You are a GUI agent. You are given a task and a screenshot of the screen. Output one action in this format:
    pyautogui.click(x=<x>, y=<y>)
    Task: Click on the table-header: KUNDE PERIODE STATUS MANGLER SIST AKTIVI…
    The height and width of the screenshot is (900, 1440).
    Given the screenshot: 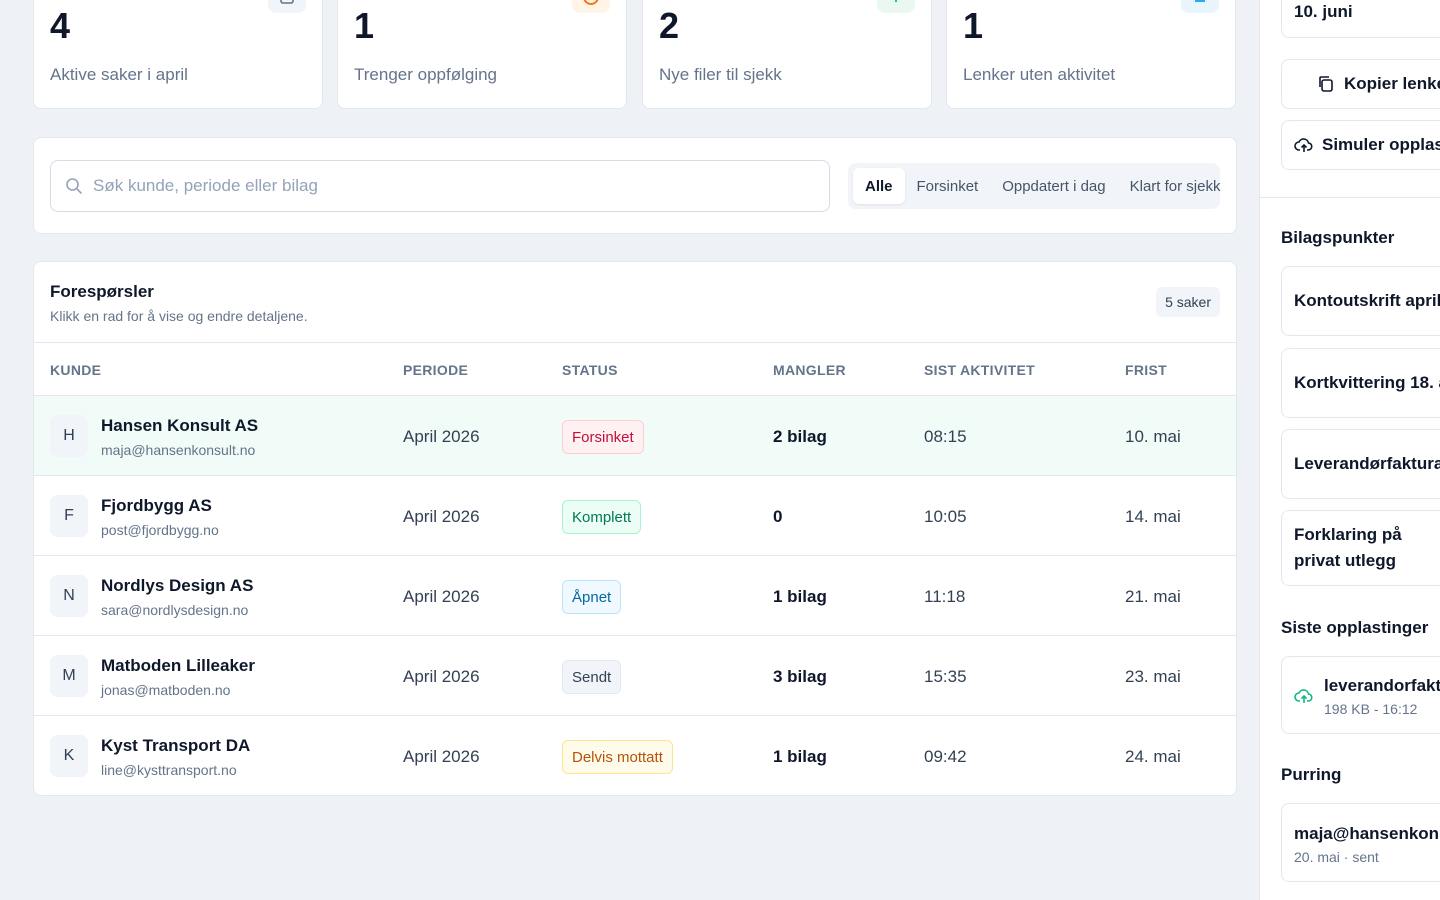 What is the action you would take?
    pyautogui.click(x=635, y=369)
    